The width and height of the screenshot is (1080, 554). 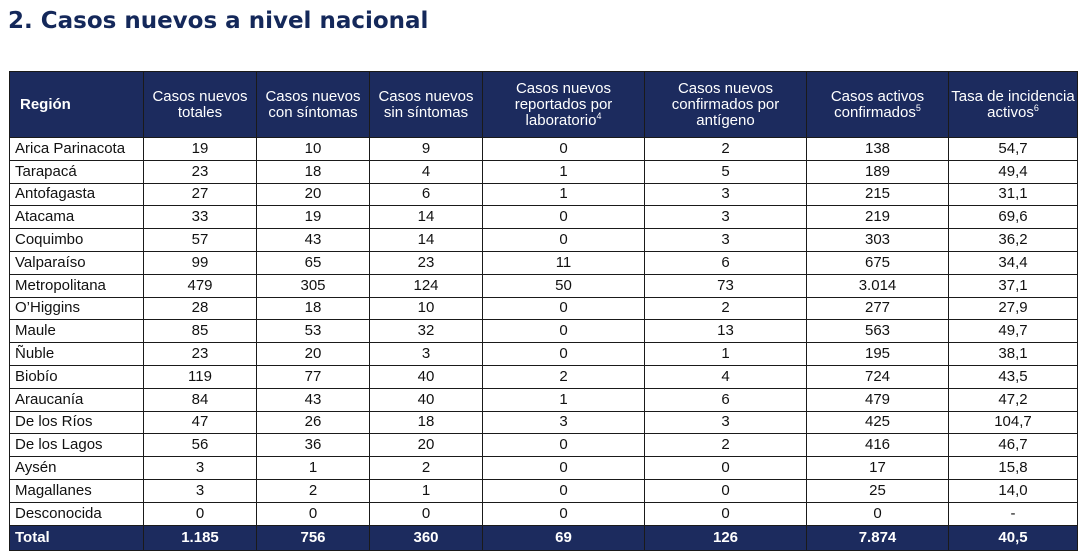 I want to click on table-row: Arica Parinacota 19 10 9 0 2 138 54,7, so click(x=543, y=149).